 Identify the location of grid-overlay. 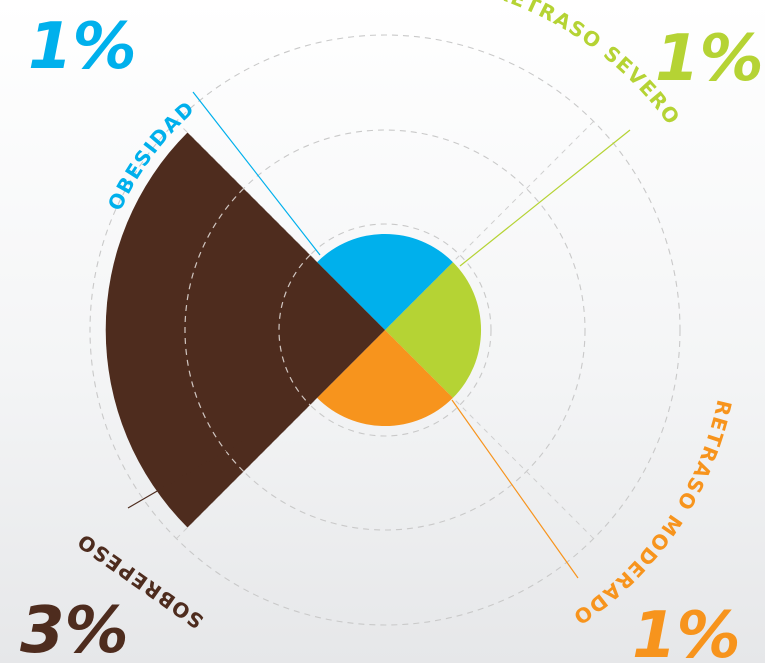
(247, 330).